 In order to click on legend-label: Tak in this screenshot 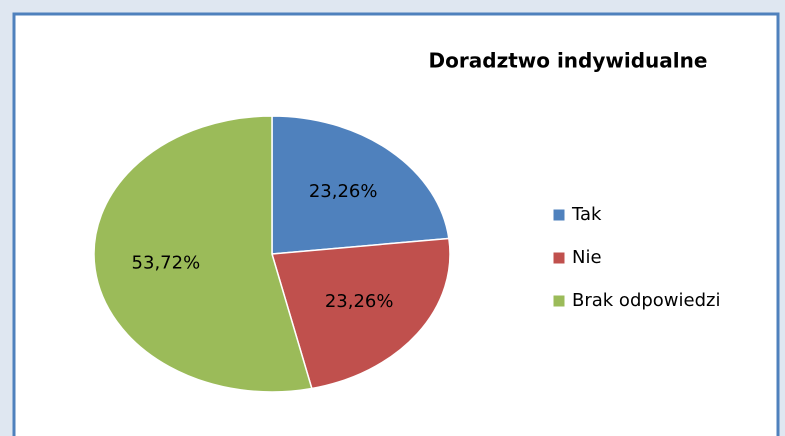, I will do `click(586, 214)`.